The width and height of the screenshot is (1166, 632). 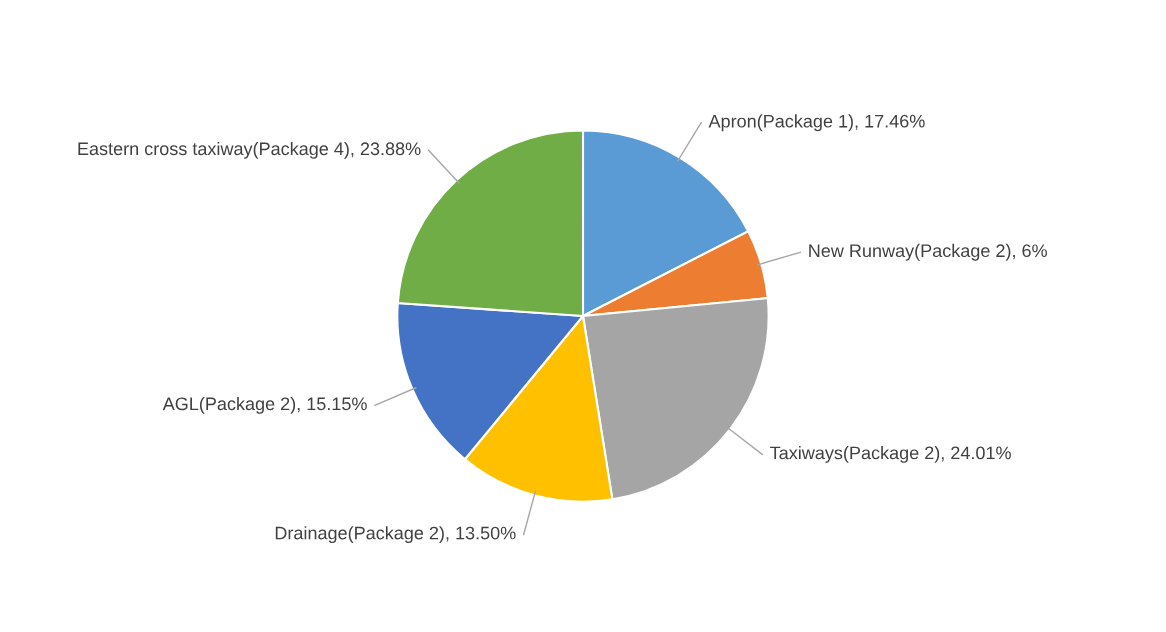 I want to click on slice-label: AGL(Package 2), 15.15%, so click(x=264, y=405).